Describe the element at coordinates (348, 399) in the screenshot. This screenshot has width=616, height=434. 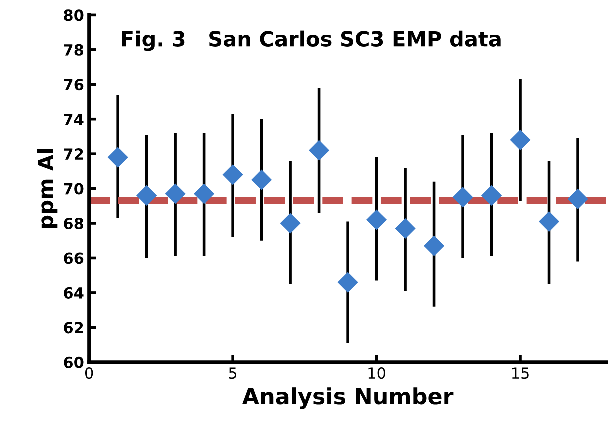
I see `x-axis-title: Analysis Number` at that location.